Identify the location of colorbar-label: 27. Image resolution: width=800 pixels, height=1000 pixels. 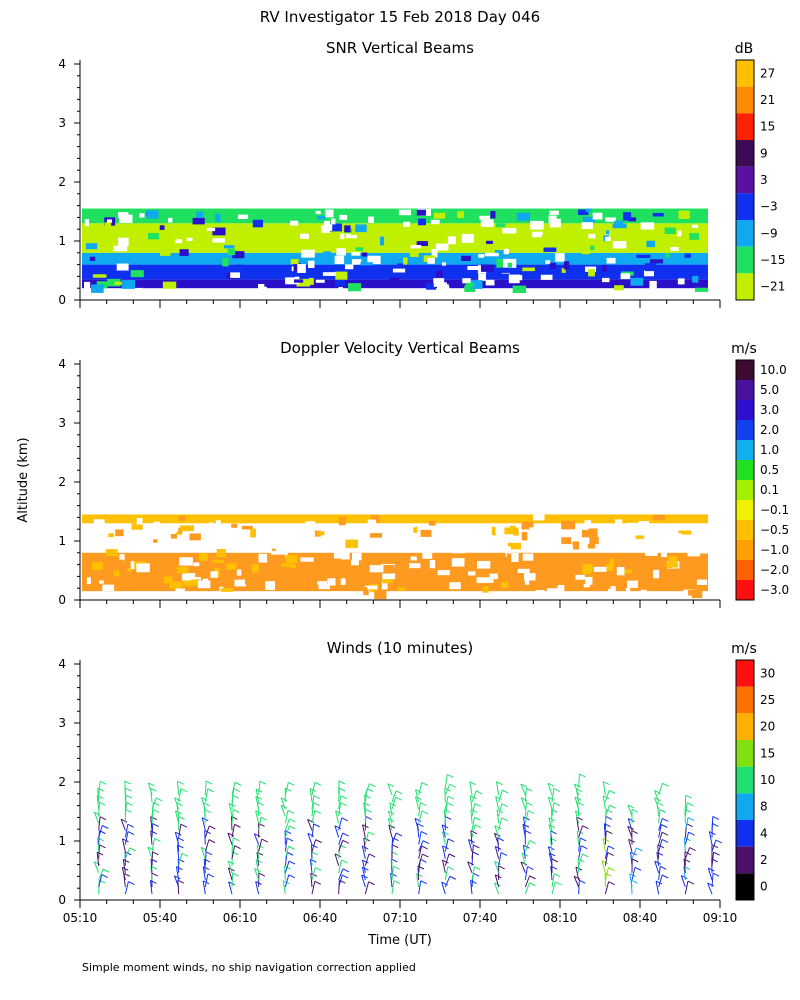
(767, 73).